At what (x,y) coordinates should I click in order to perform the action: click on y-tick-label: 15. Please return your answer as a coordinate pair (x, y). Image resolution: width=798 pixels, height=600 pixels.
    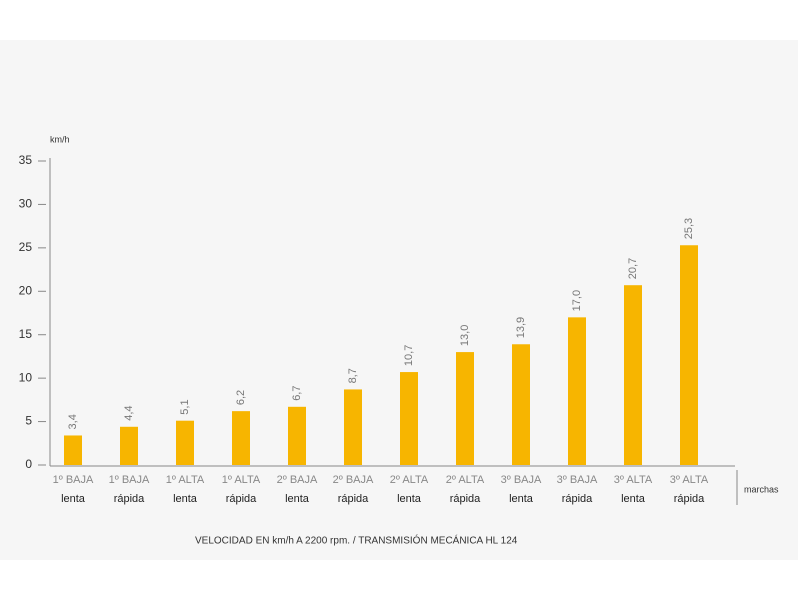
    Looking at the image, I should click on (26, 334).